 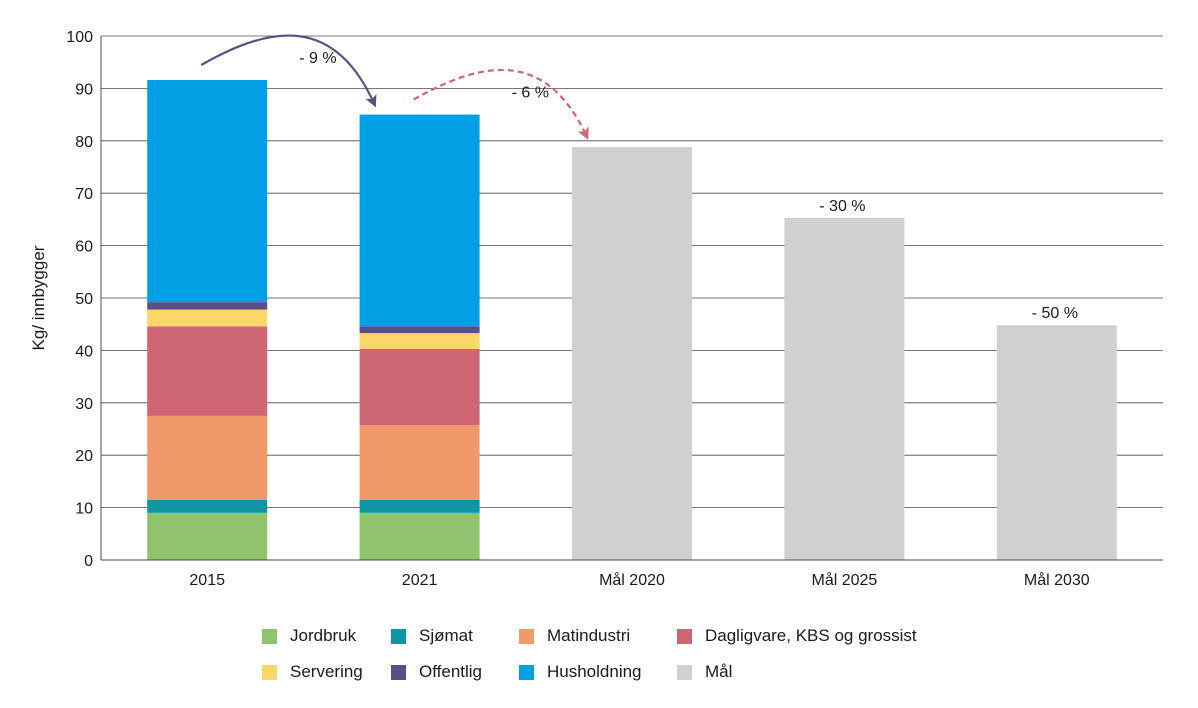 I want to click on y-tick-label: 60, so click(x=84, y=247).